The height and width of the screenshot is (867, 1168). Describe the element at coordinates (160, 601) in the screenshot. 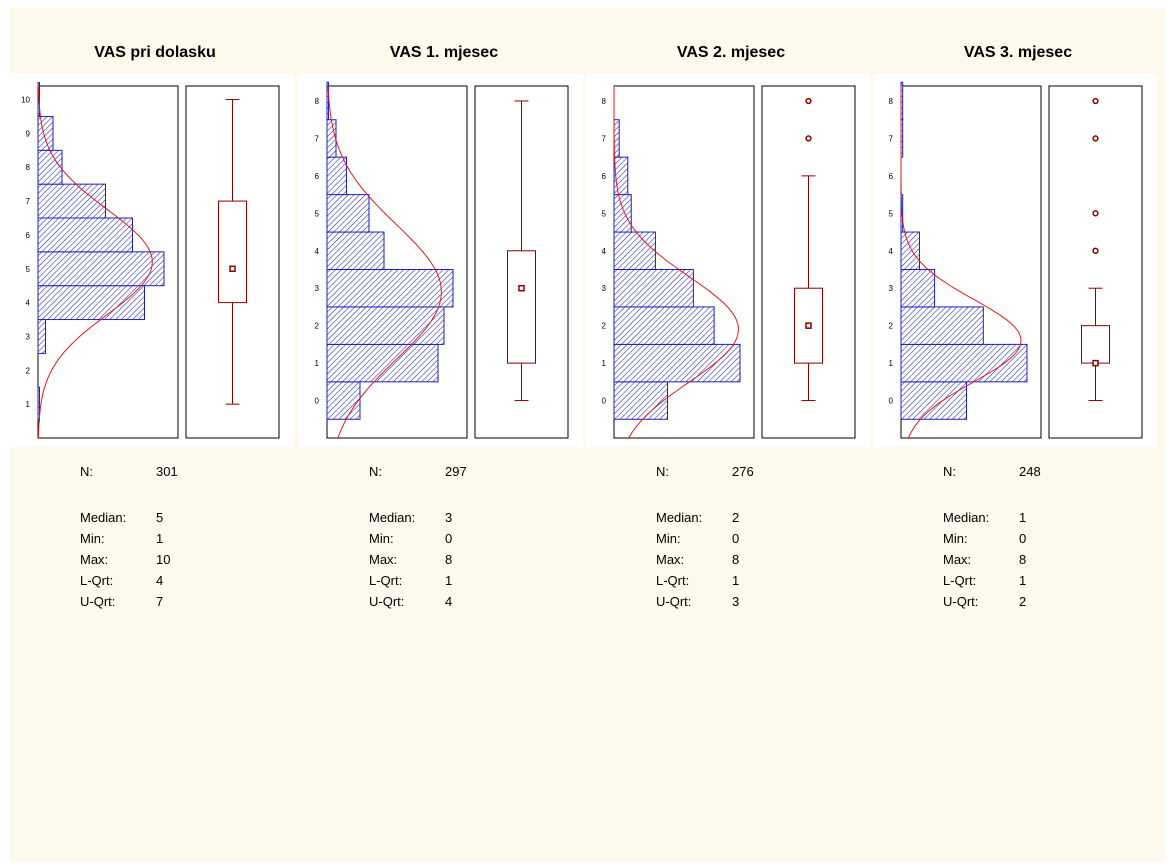

I see `stat-value-u-qrt: 7` at that location.